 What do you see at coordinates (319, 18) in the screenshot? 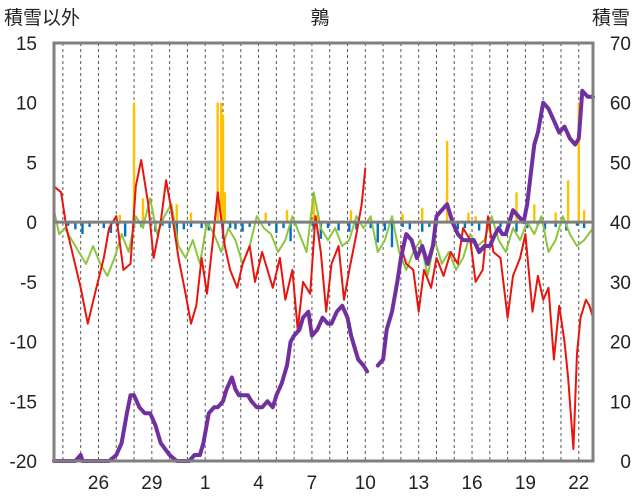
I see `chart-title: 鶉` at bounding box center [319, 18].